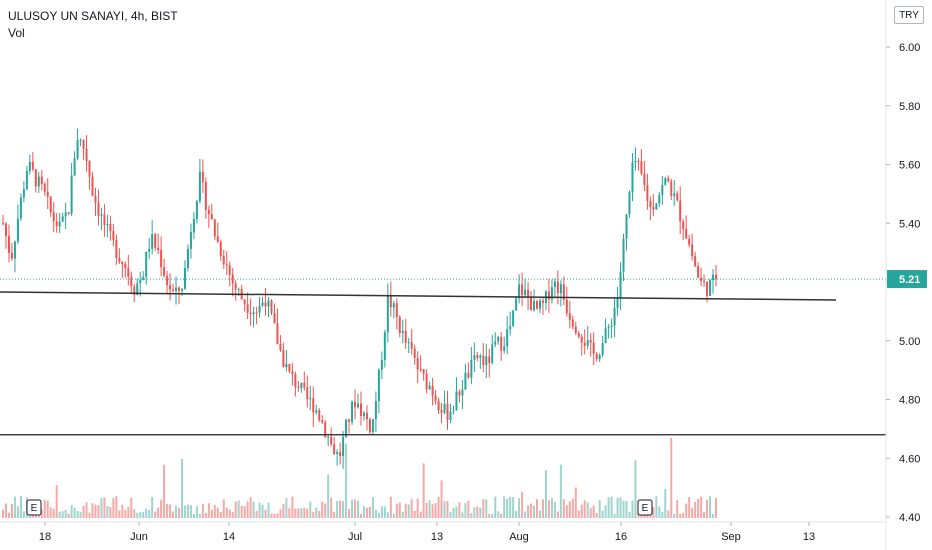 This screenshot has height=550, width=932. What do you see at coordinates (16, 33) in the screenshot?
I see `volume-label: Vol` at bounding box center [16, 33].